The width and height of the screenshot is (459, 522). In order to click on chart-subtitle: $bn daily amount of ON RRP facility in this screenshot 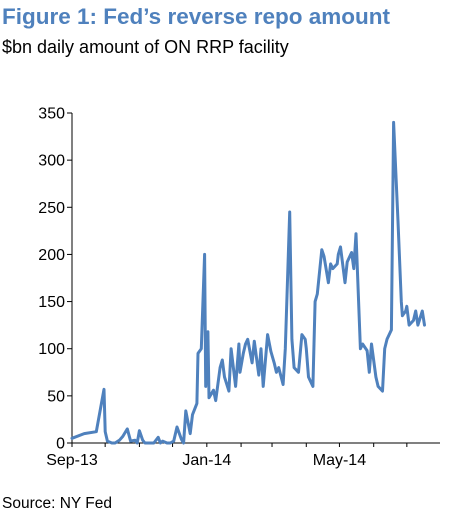, I will do `click(145, 47)`.